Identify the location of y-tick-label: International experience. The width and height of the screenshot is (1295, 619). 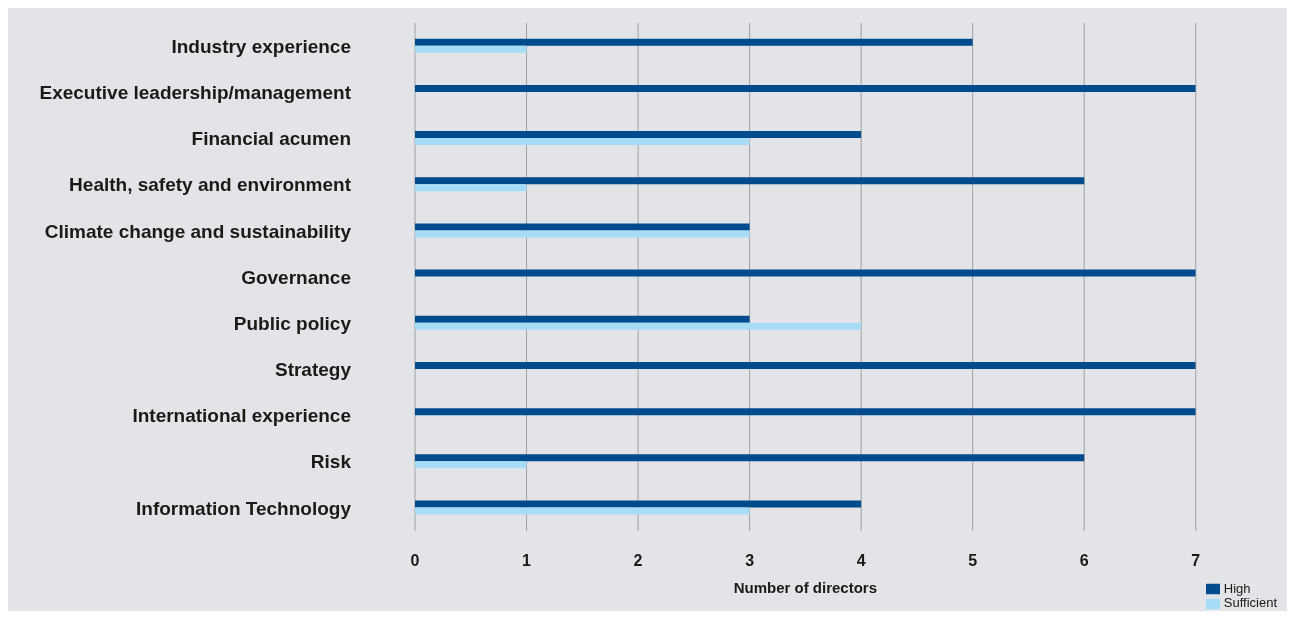
(241, 416).